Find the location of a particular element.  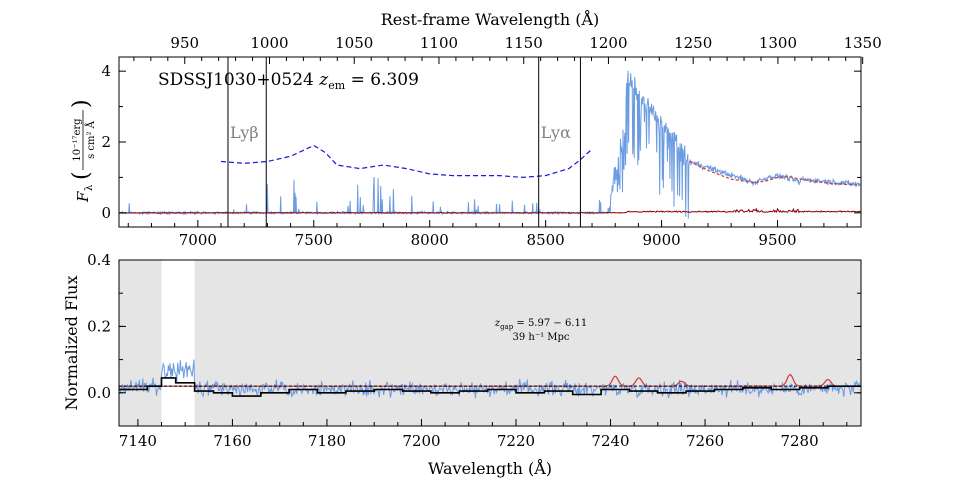

flux-subscript: λ is located at coordinates (89, 187).